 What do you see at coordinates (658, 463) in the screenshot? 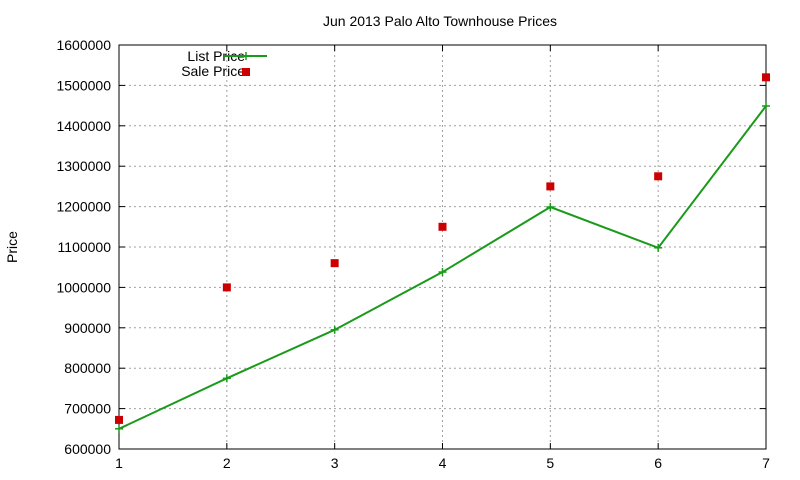
I see `x-tick-label: 6` at bounding box center [658, 463].